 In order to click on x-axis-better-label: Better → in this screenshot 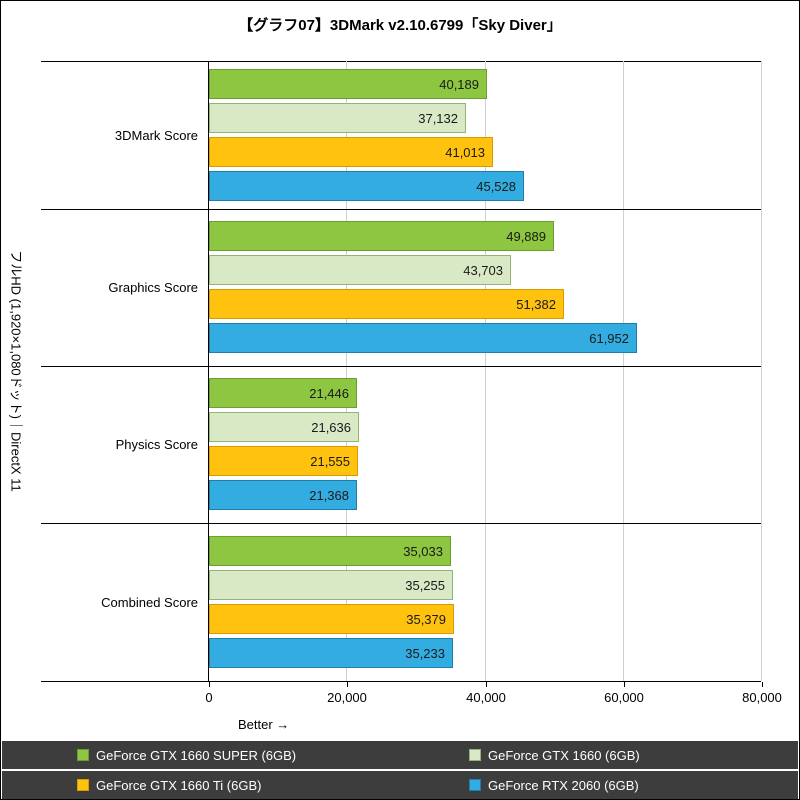, I will do `click(264, 724)`.